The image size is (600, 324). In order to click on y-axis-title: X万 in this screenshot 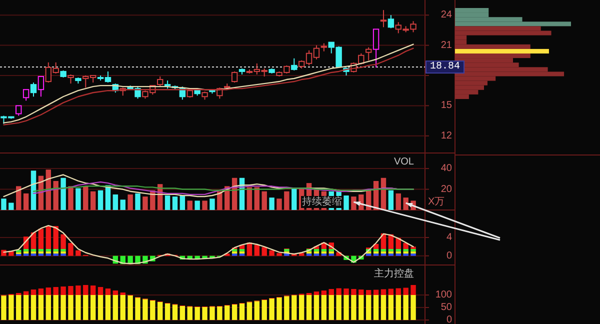, I will do `click(436, 202)`.